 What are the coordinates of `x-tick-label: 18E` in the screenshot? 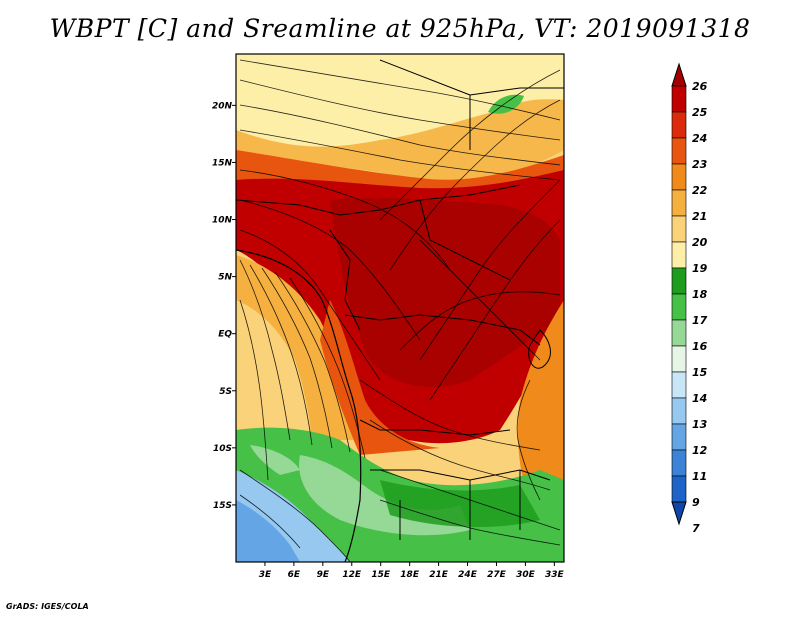 It's located at (410, 575).